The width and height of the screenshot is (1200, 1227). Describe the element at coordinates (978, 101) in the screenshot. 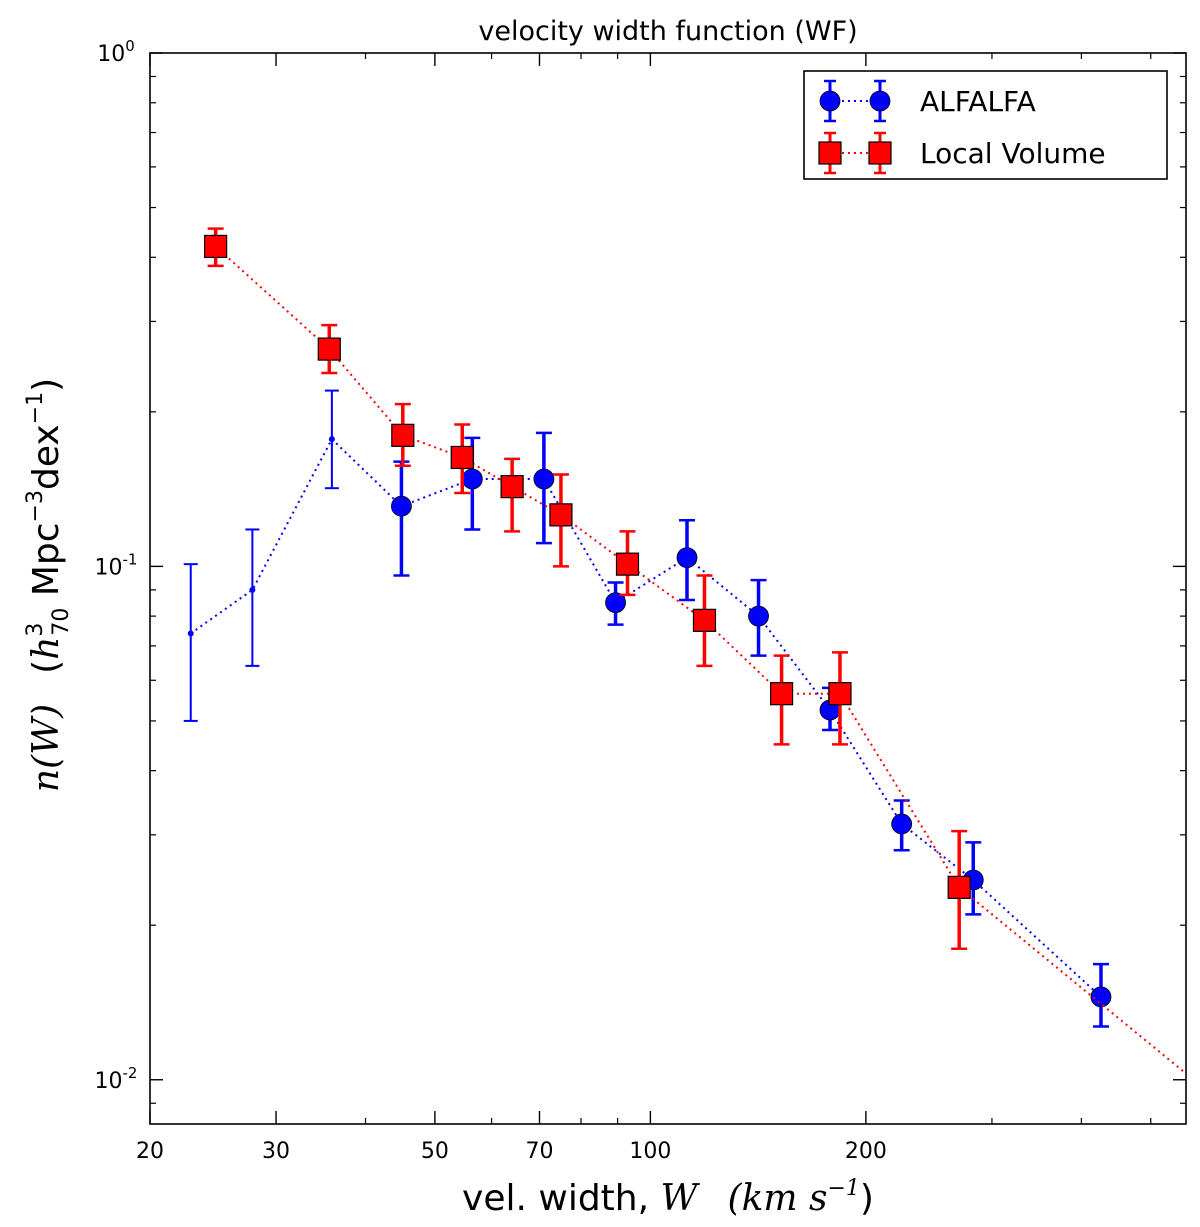

I see `legend-label-alfalfa: ALFALFA` at that location.